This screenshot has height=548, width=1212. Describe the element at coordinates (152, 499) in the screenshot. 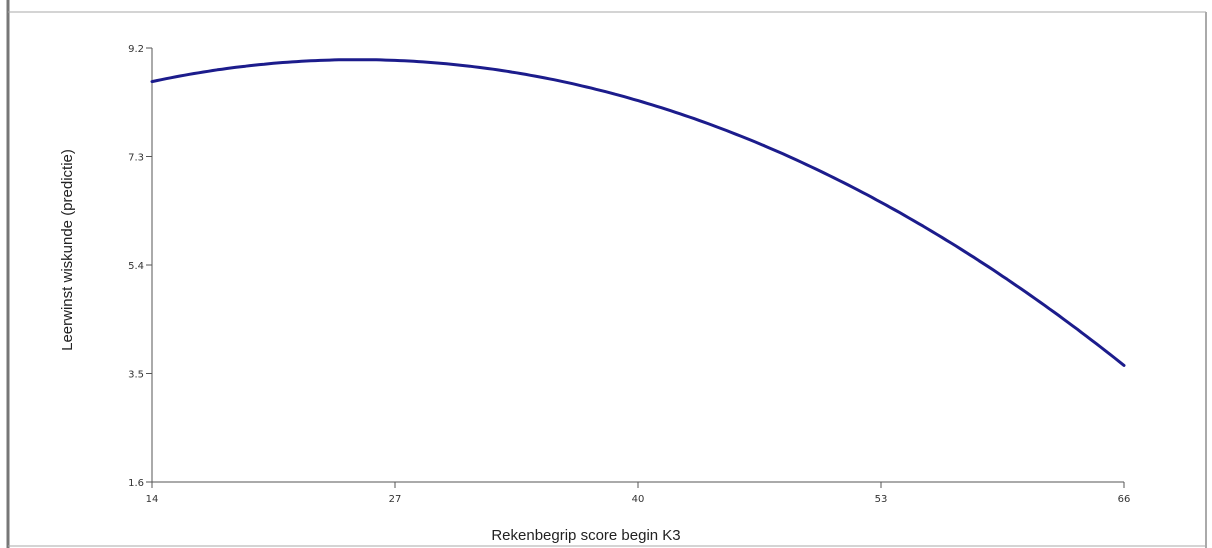

I see `x-tick-label: 14` at that location.